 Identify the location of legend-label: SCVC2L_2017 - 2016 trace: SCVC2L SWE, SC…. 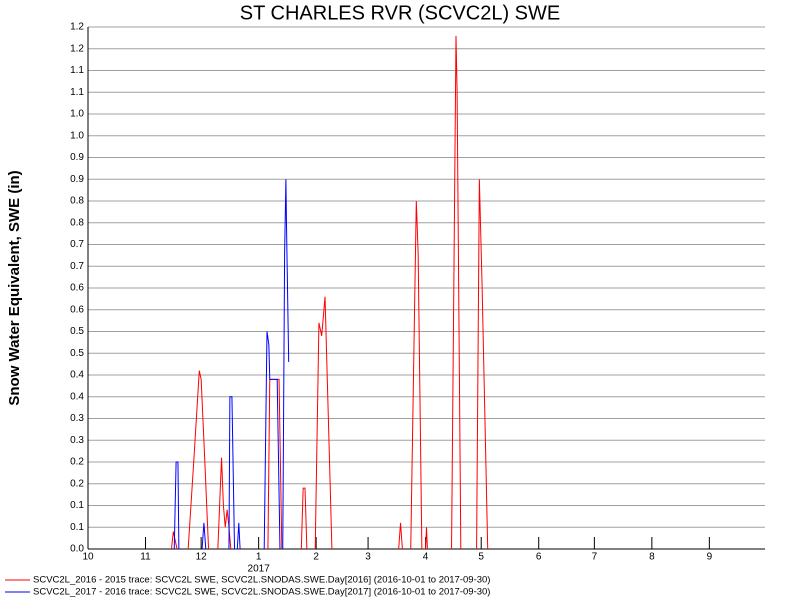
(261, 592).